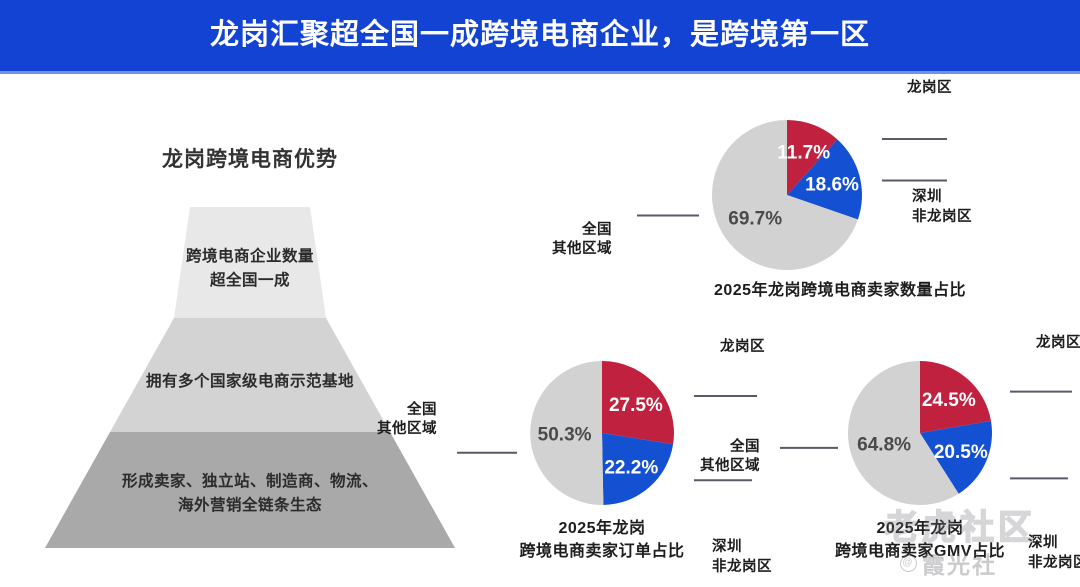 Image resolution: width=1080 pixels, height=587 pixels. What do you see at coordinates (832, 184) in the screenshot?
I see `pie-value-label-深圳非龙岗区: 18.6%` at bounding box center [832, 184].